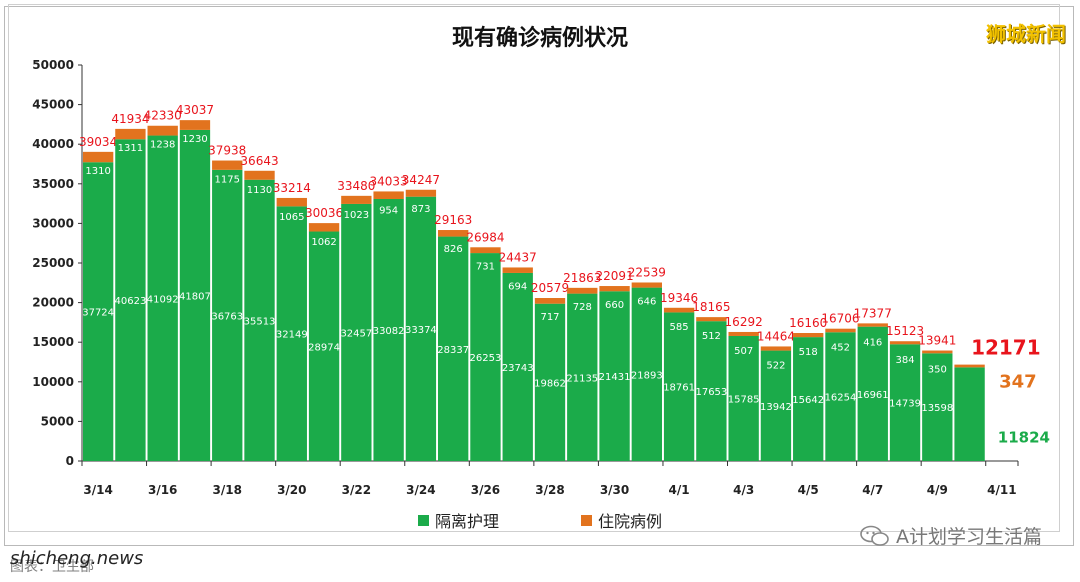  Describe the element at coordinates (163, 299) in the screenshot. I see `label-isolation: 41092` at that location.